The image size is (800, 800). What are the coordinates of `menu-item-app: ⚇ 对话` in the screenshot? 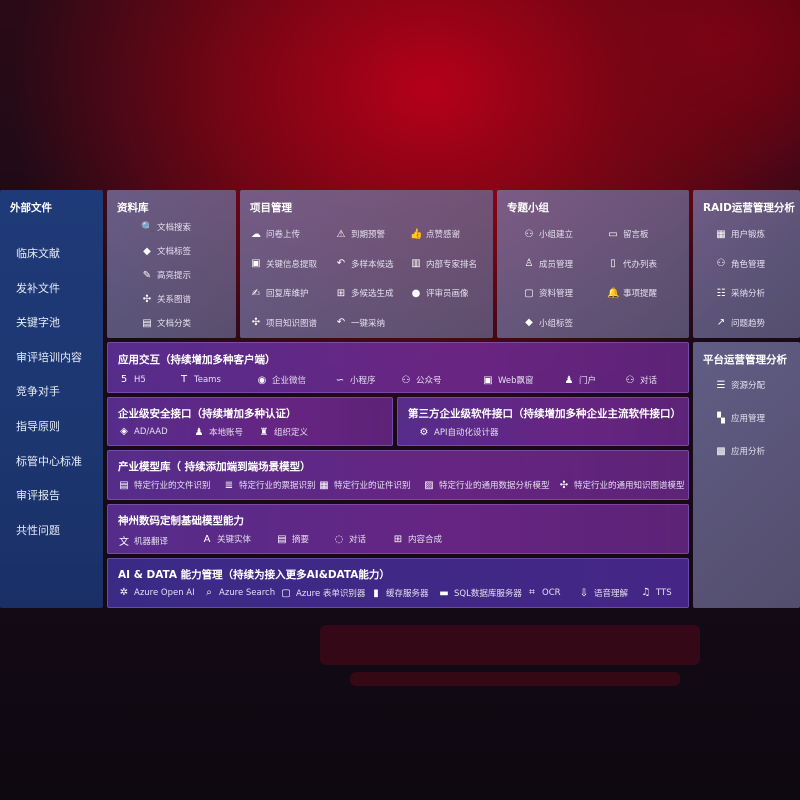 It's located at (641, 380).